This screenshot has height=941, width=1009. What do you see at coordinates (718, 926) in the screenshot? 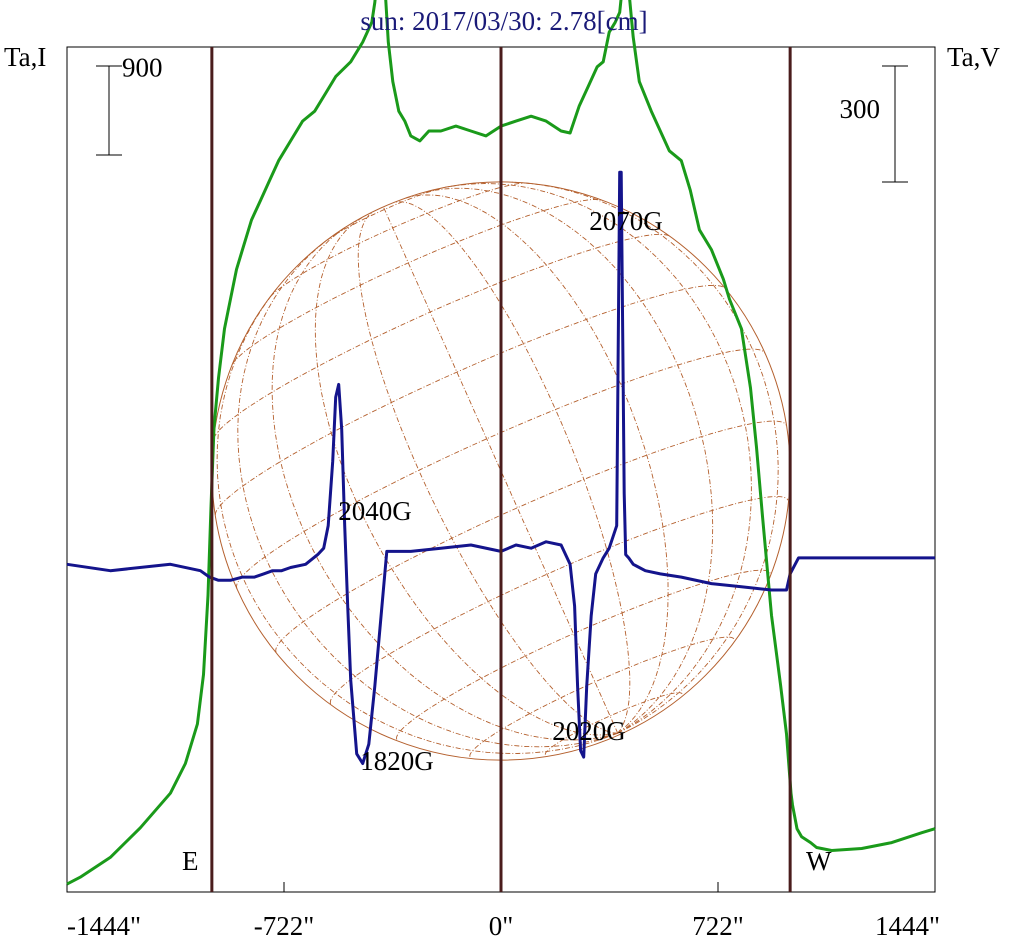
I see `x-tick-label: 722"` at bounding box center [718, 926].